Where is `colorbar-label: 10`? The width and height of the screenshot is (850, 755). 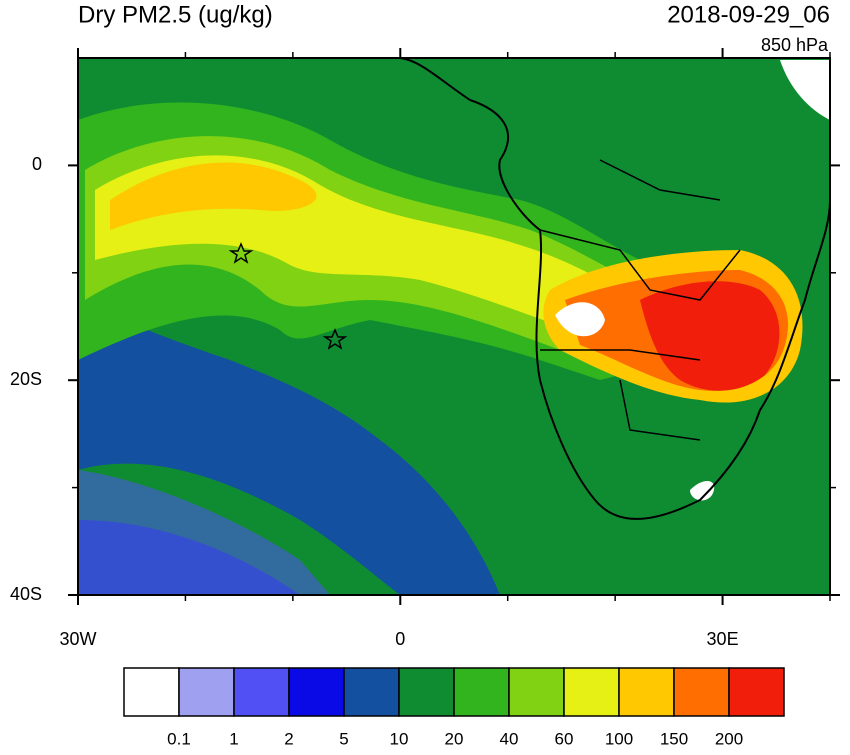
colorbar-label: 10 is located at coordinates (399, 738).